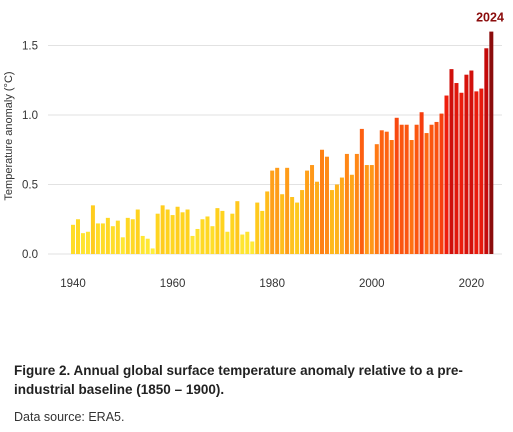 The height and width of the screenshot is (432, 513). Describe the element at coordinates (137, 231) in the screenshot. I see `bar-1953` at that location.